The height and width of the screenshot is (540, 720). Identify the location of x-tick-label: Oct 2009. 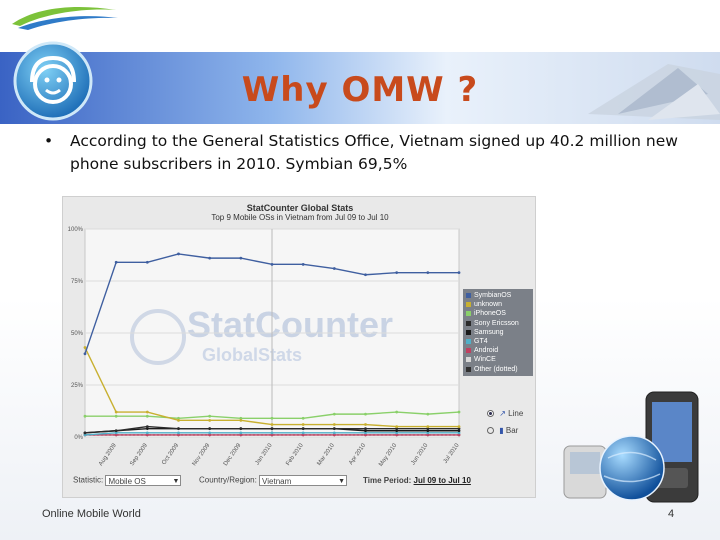
(170, 454).